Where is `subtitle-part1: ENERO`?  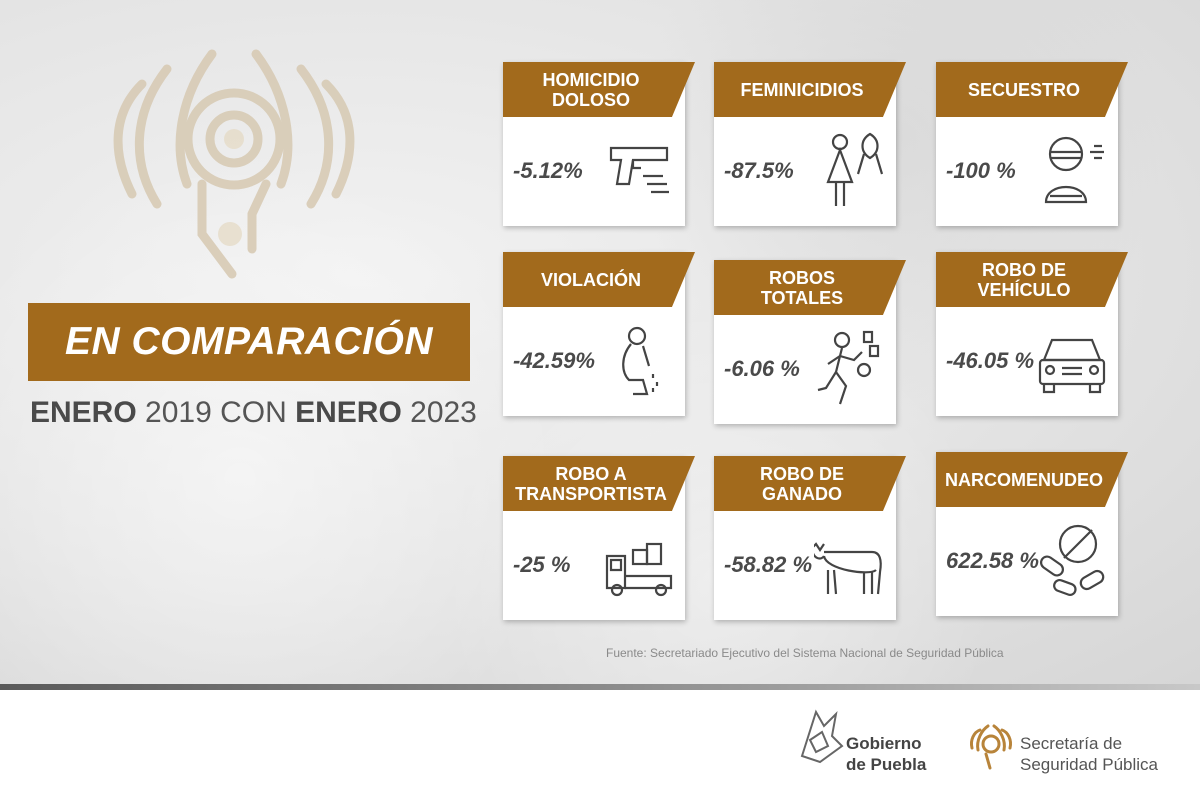
subtitle-part1: ENERO is located at coordinates (83, 412).